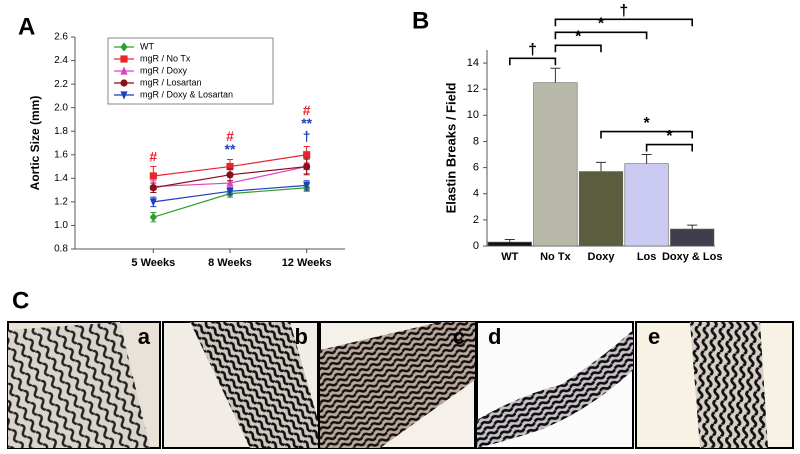 The image size is (800, 454). What do you see at coordinates (171, 82) in the screenshot?
I see `legend-label: mgR / Losartan` at bounding box center [171, 82].